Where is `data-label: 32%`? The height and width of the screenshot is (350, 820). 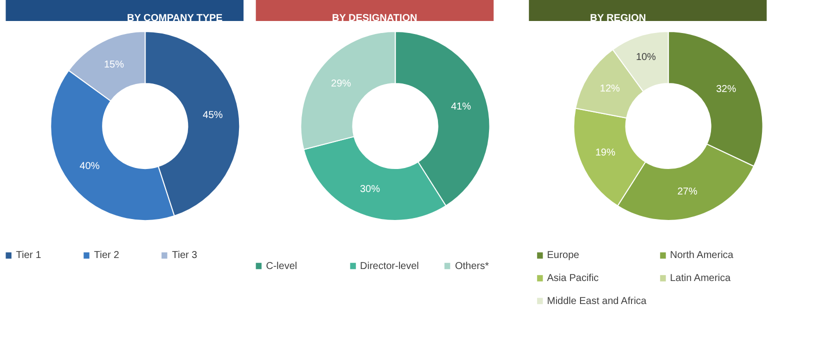
data-label: 32% is located at coordinates (726, 89).